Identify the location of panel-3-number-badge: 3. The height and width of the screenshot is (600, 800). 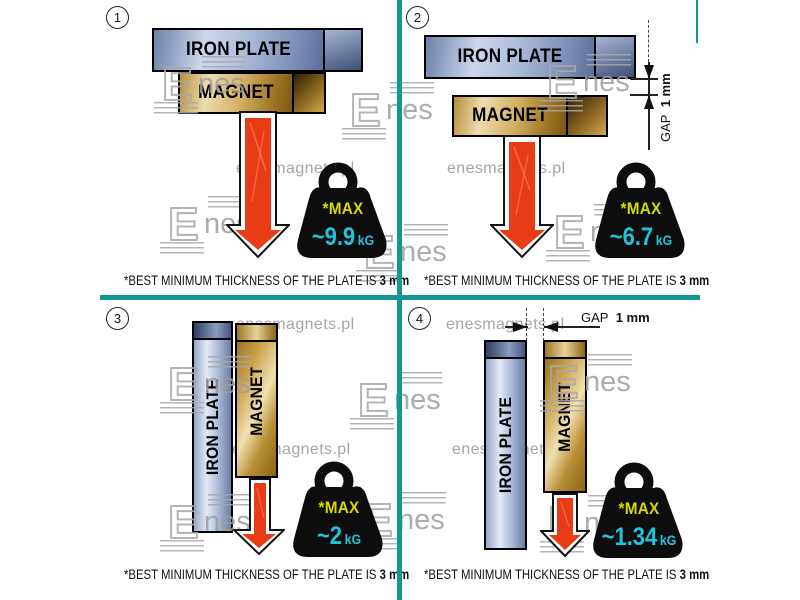
(117, 318).